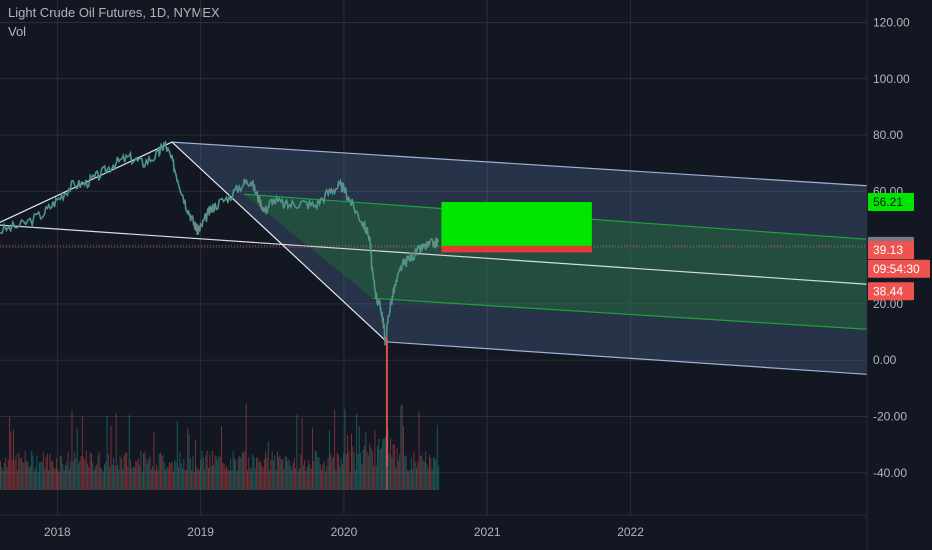 The height and width of the screenshot is (550, 932). Describe the element at coordinates (630, 532) in the screenshot. I see `x-tick-label: 2022` at that location.